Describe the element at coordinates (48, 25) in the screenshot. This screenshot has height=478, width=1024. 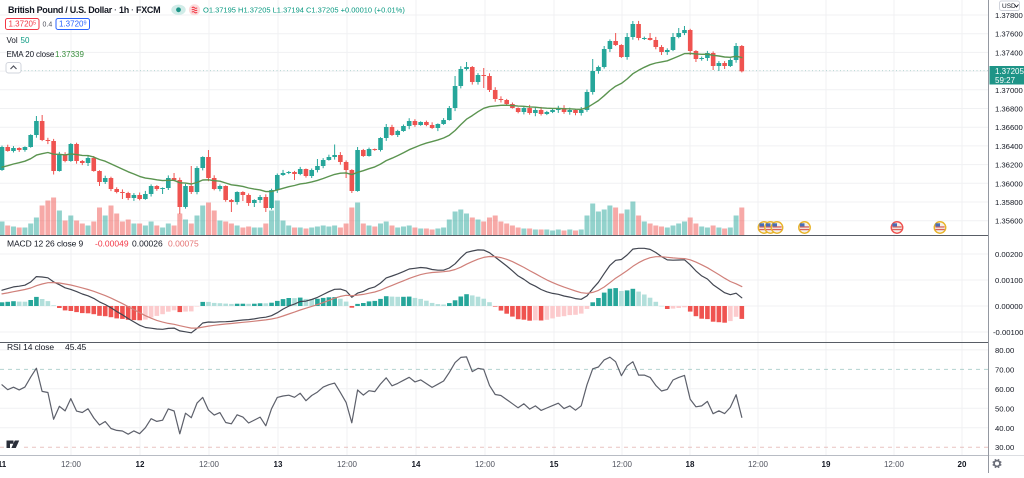
I see `svg-text: 0.4` at that location.